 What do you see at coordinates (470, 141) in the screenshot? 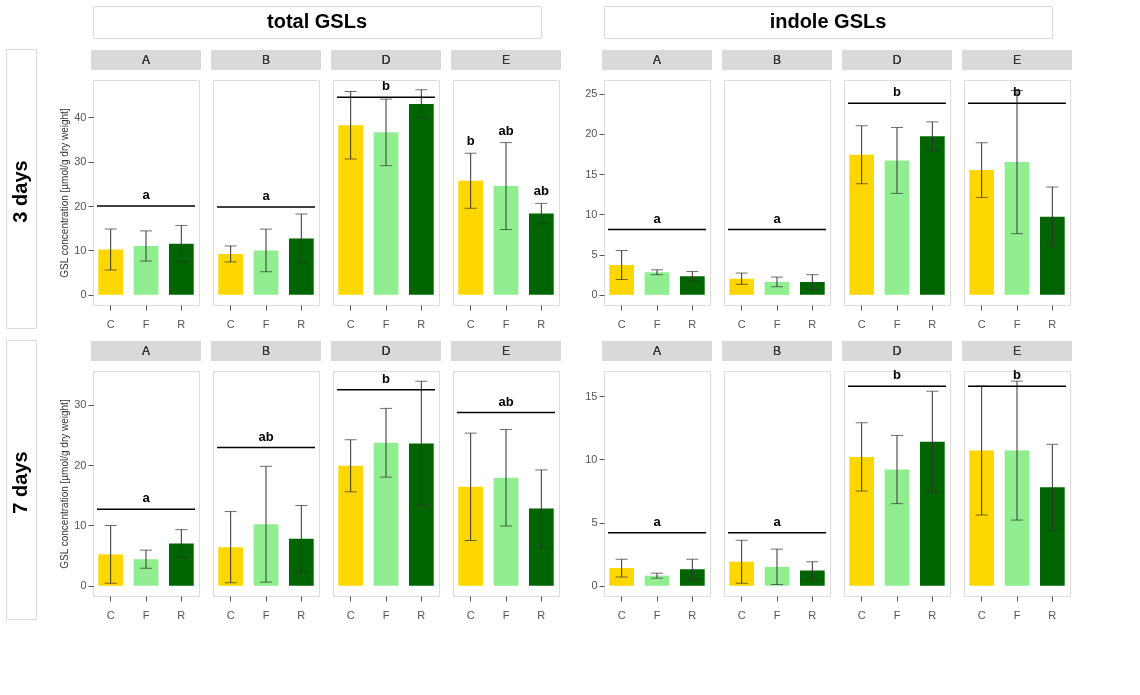
I see `annotation: b` at bounding box center [470, 141].